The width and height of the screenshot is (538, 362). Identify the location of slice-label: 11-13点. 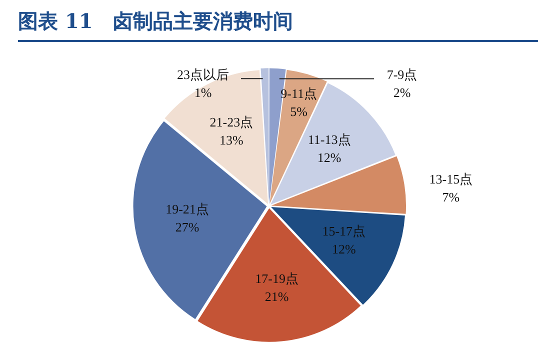
(329, 139).